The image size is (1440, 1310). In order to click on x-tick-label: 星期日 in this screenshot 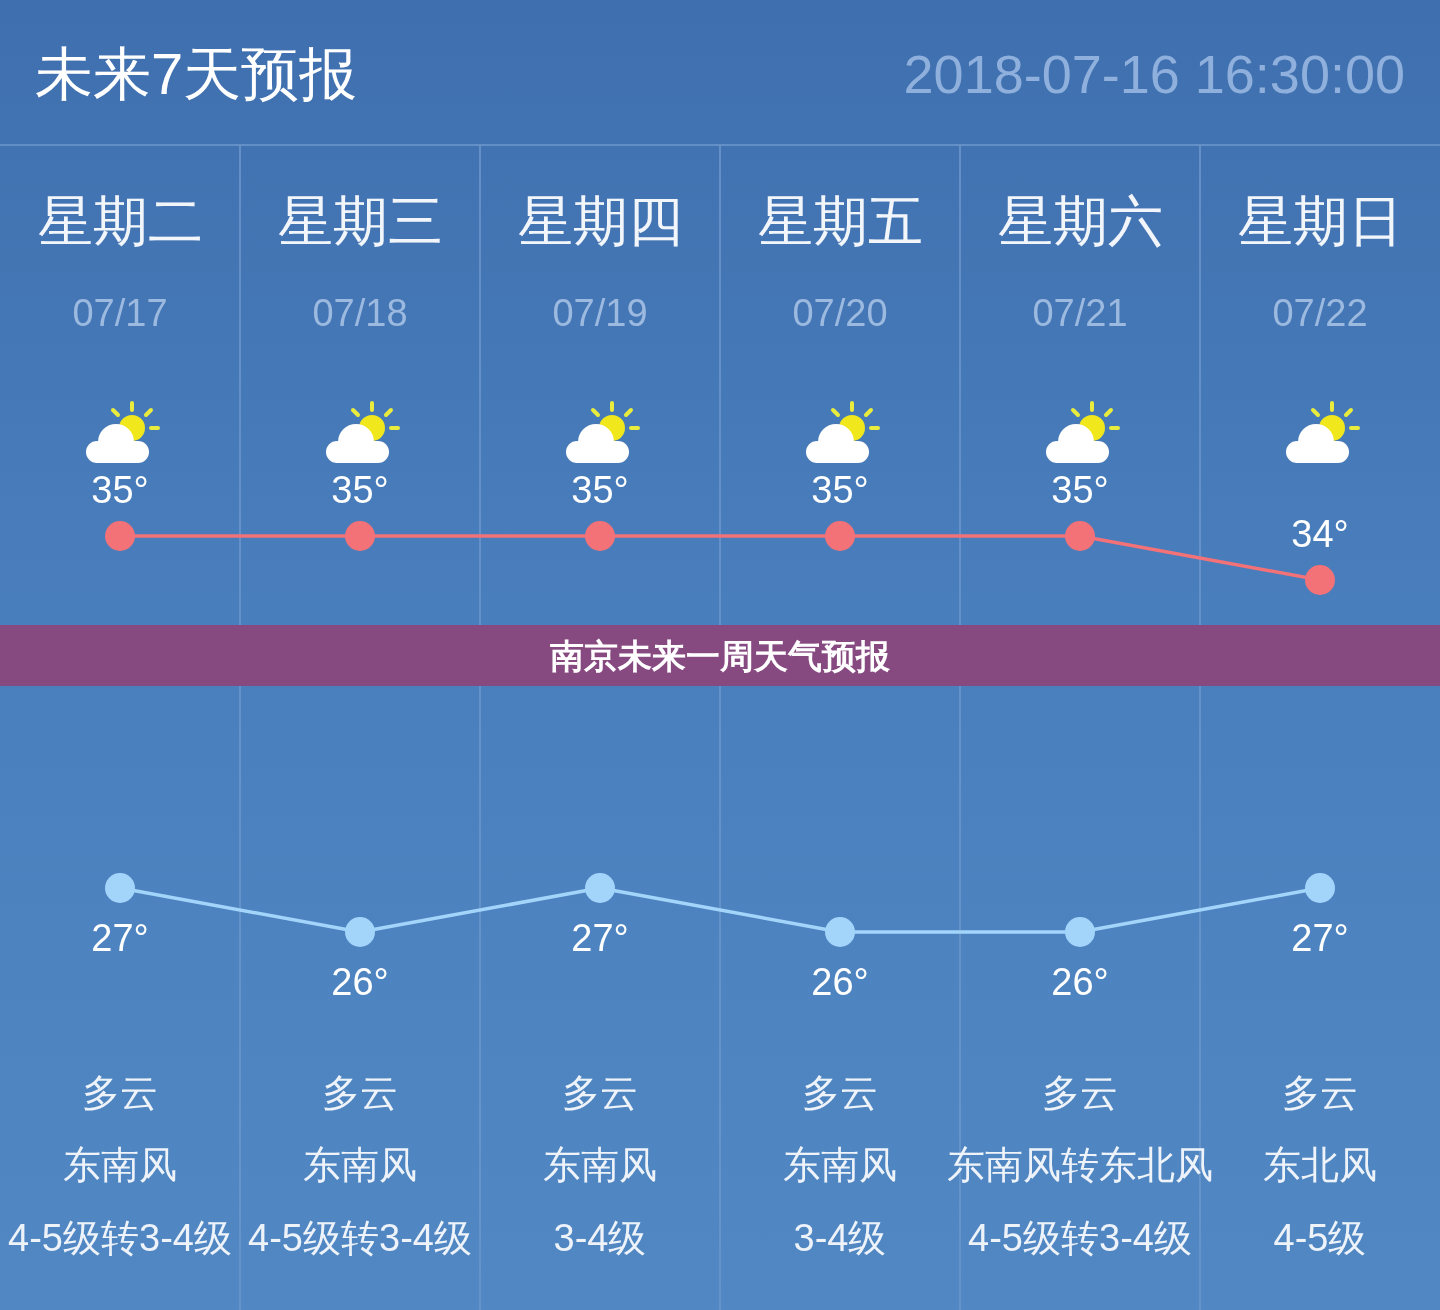, I will do `click(1320, 221)`.